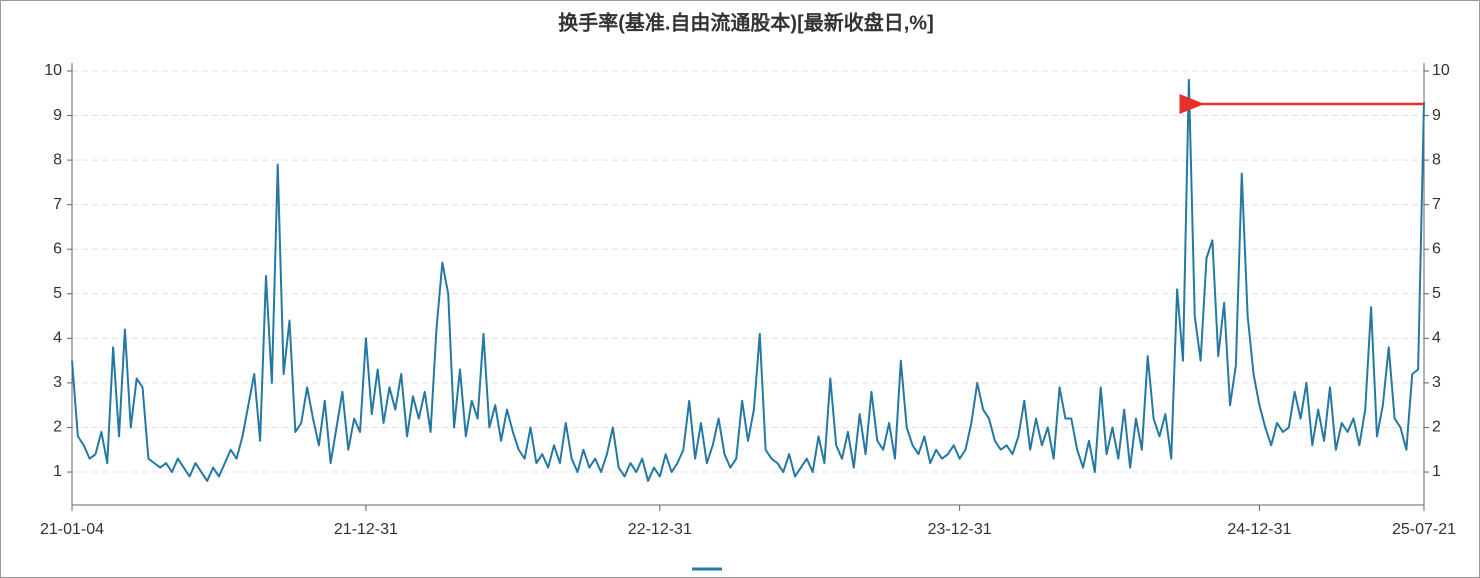 This screenshot has width=1480, height=578. Describe the element at coordinates (57, 204) in the screenshot. I see `y-tick-label: 7` at that location.